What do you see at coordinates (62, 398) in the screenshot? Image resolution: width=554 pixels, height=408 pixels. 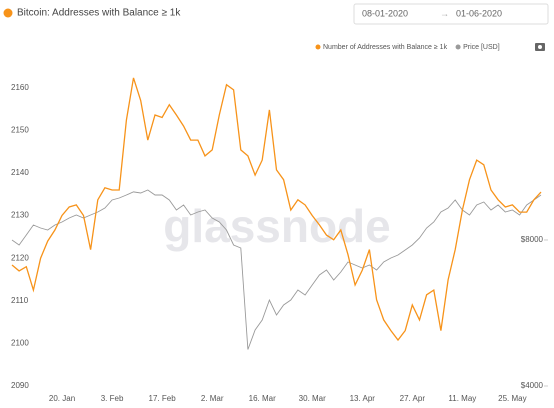 I see `x-tick-label: 20. Jan` at bounding box center [62, 398].